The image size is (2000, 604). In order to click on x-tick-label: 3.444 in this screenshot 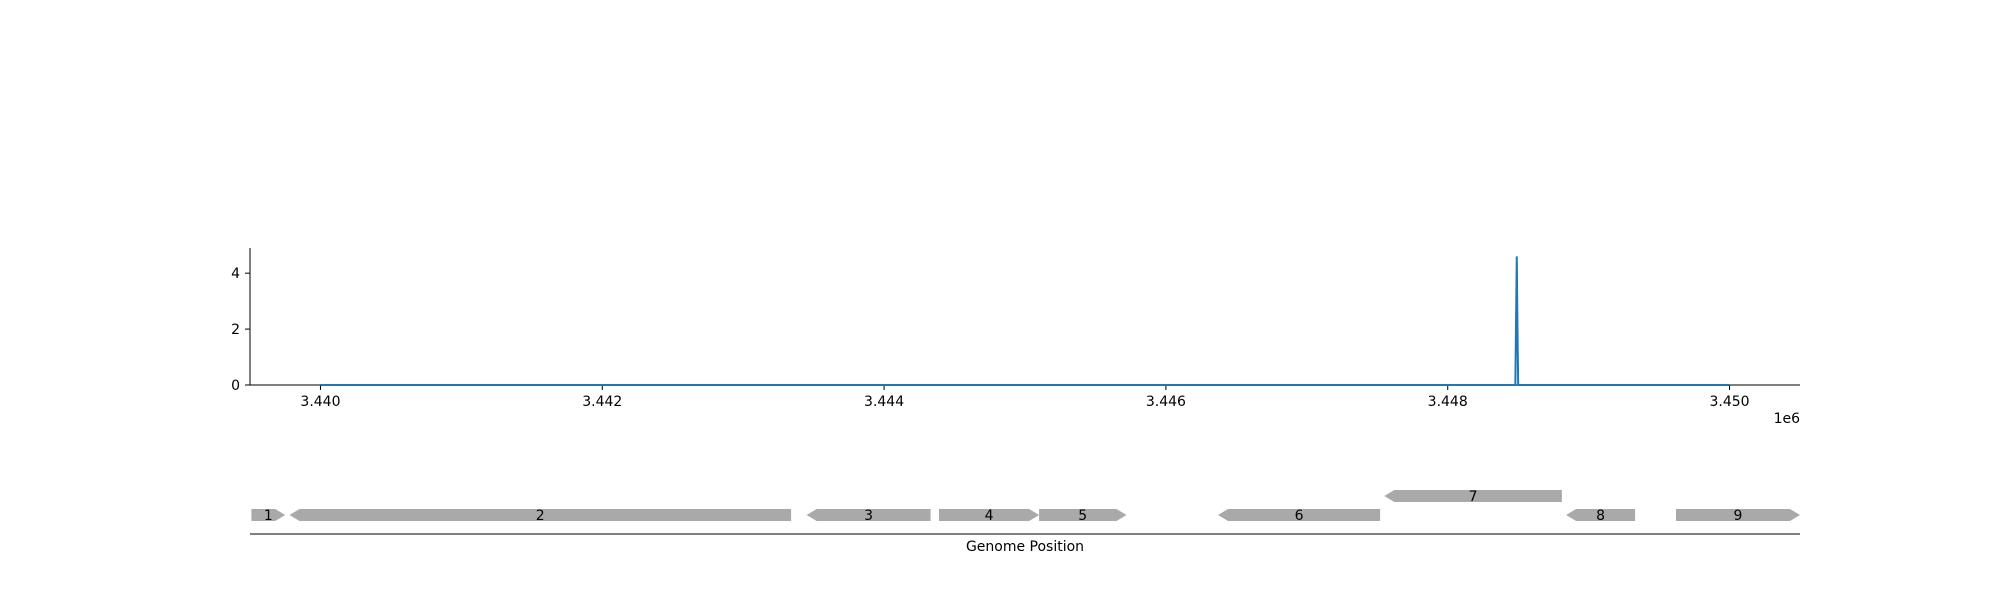, I will do `click(884, 402)`.